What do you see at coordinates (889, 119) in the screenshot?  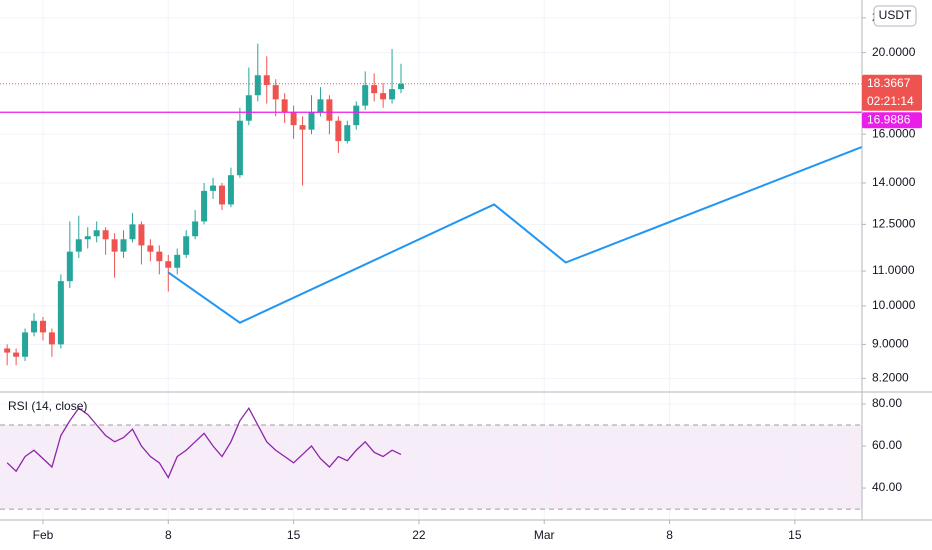 I see `line-price-label: 16.9886` at bounding box center [889, 119].